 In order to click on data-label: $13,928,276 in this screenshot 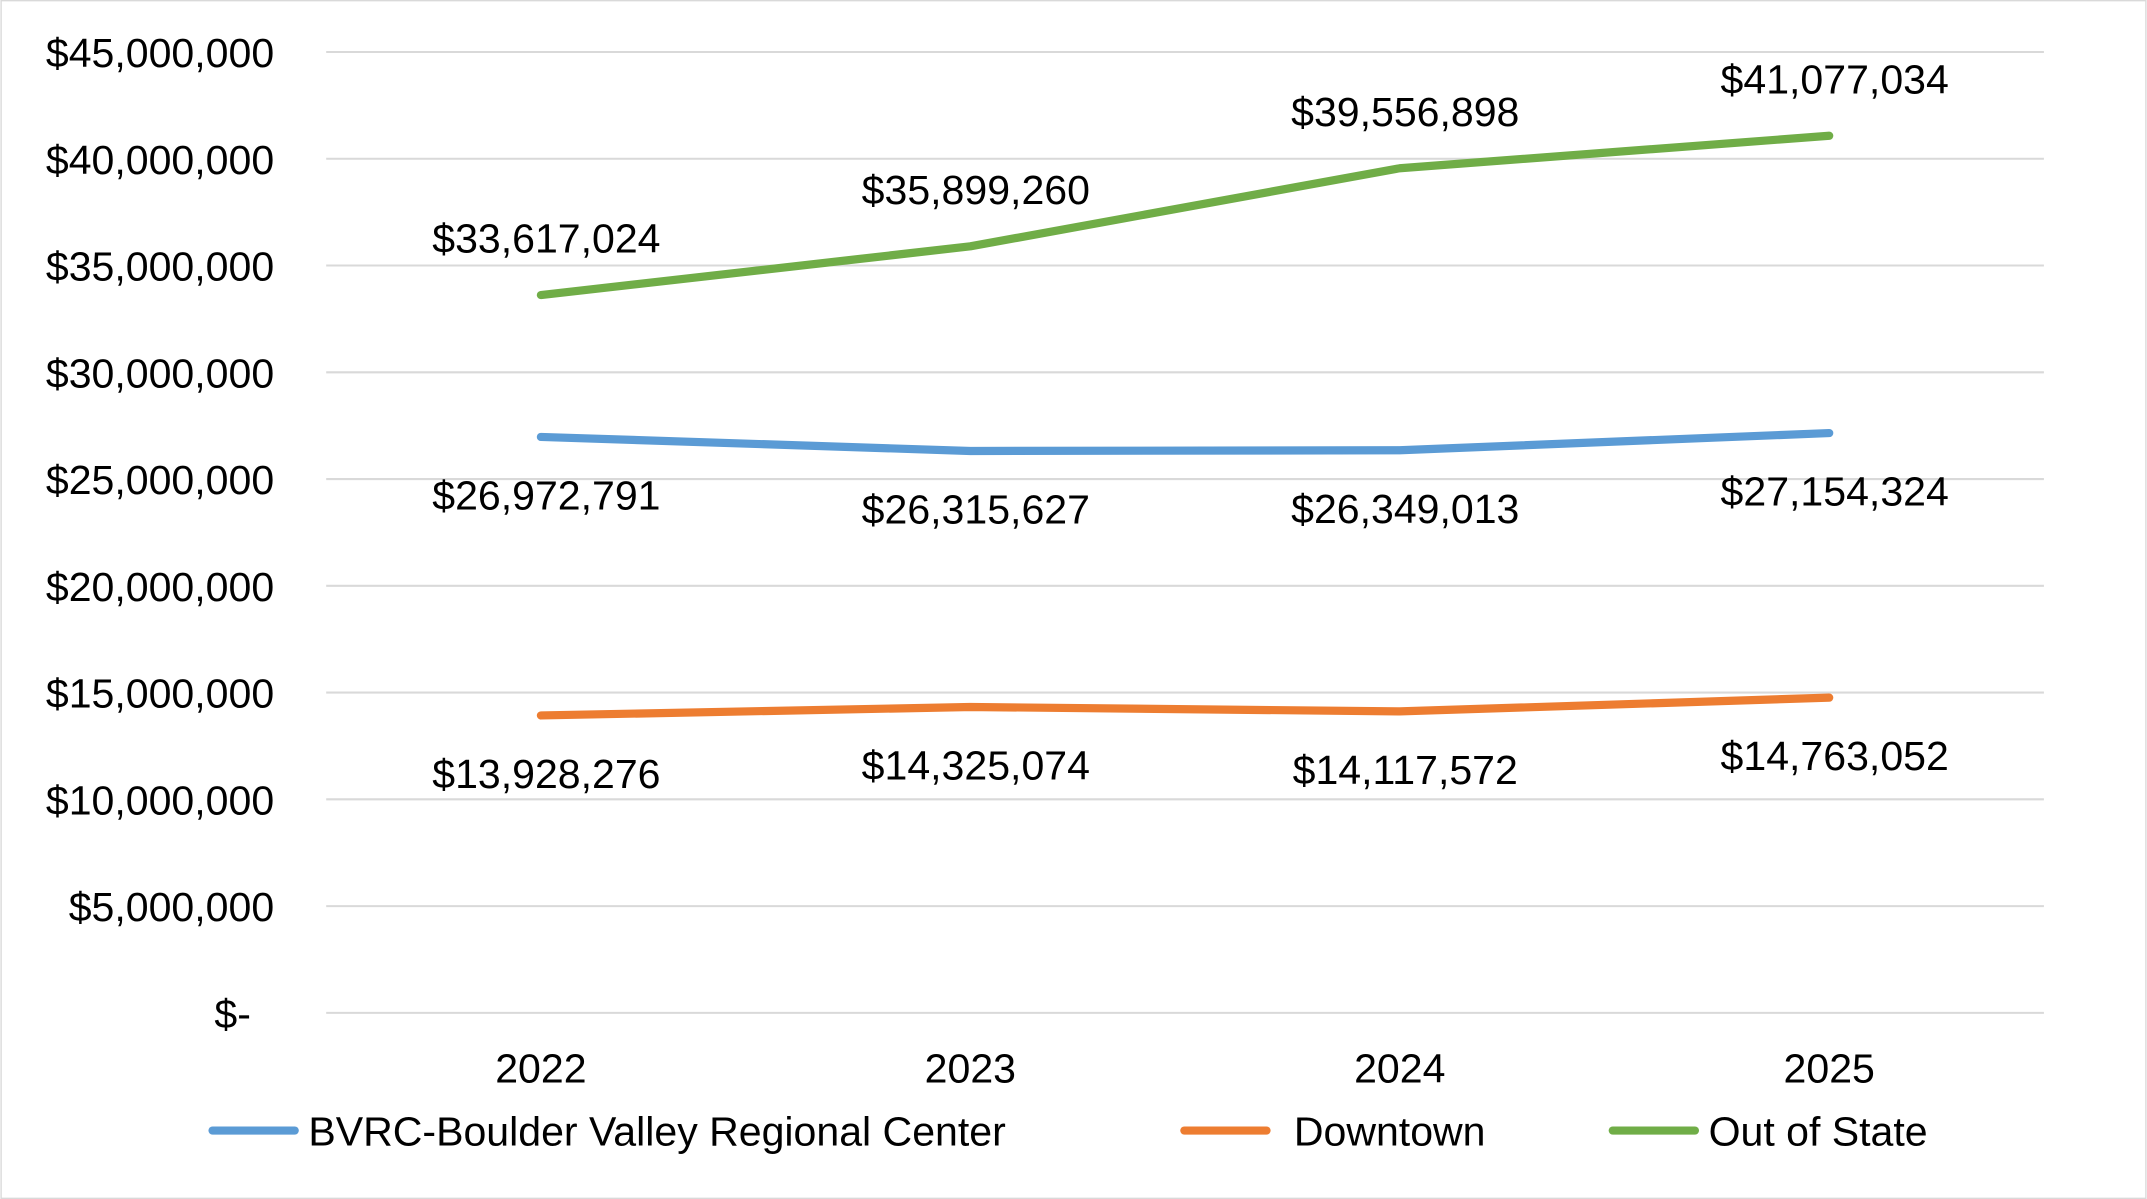, I will do `click(546, 774)`.